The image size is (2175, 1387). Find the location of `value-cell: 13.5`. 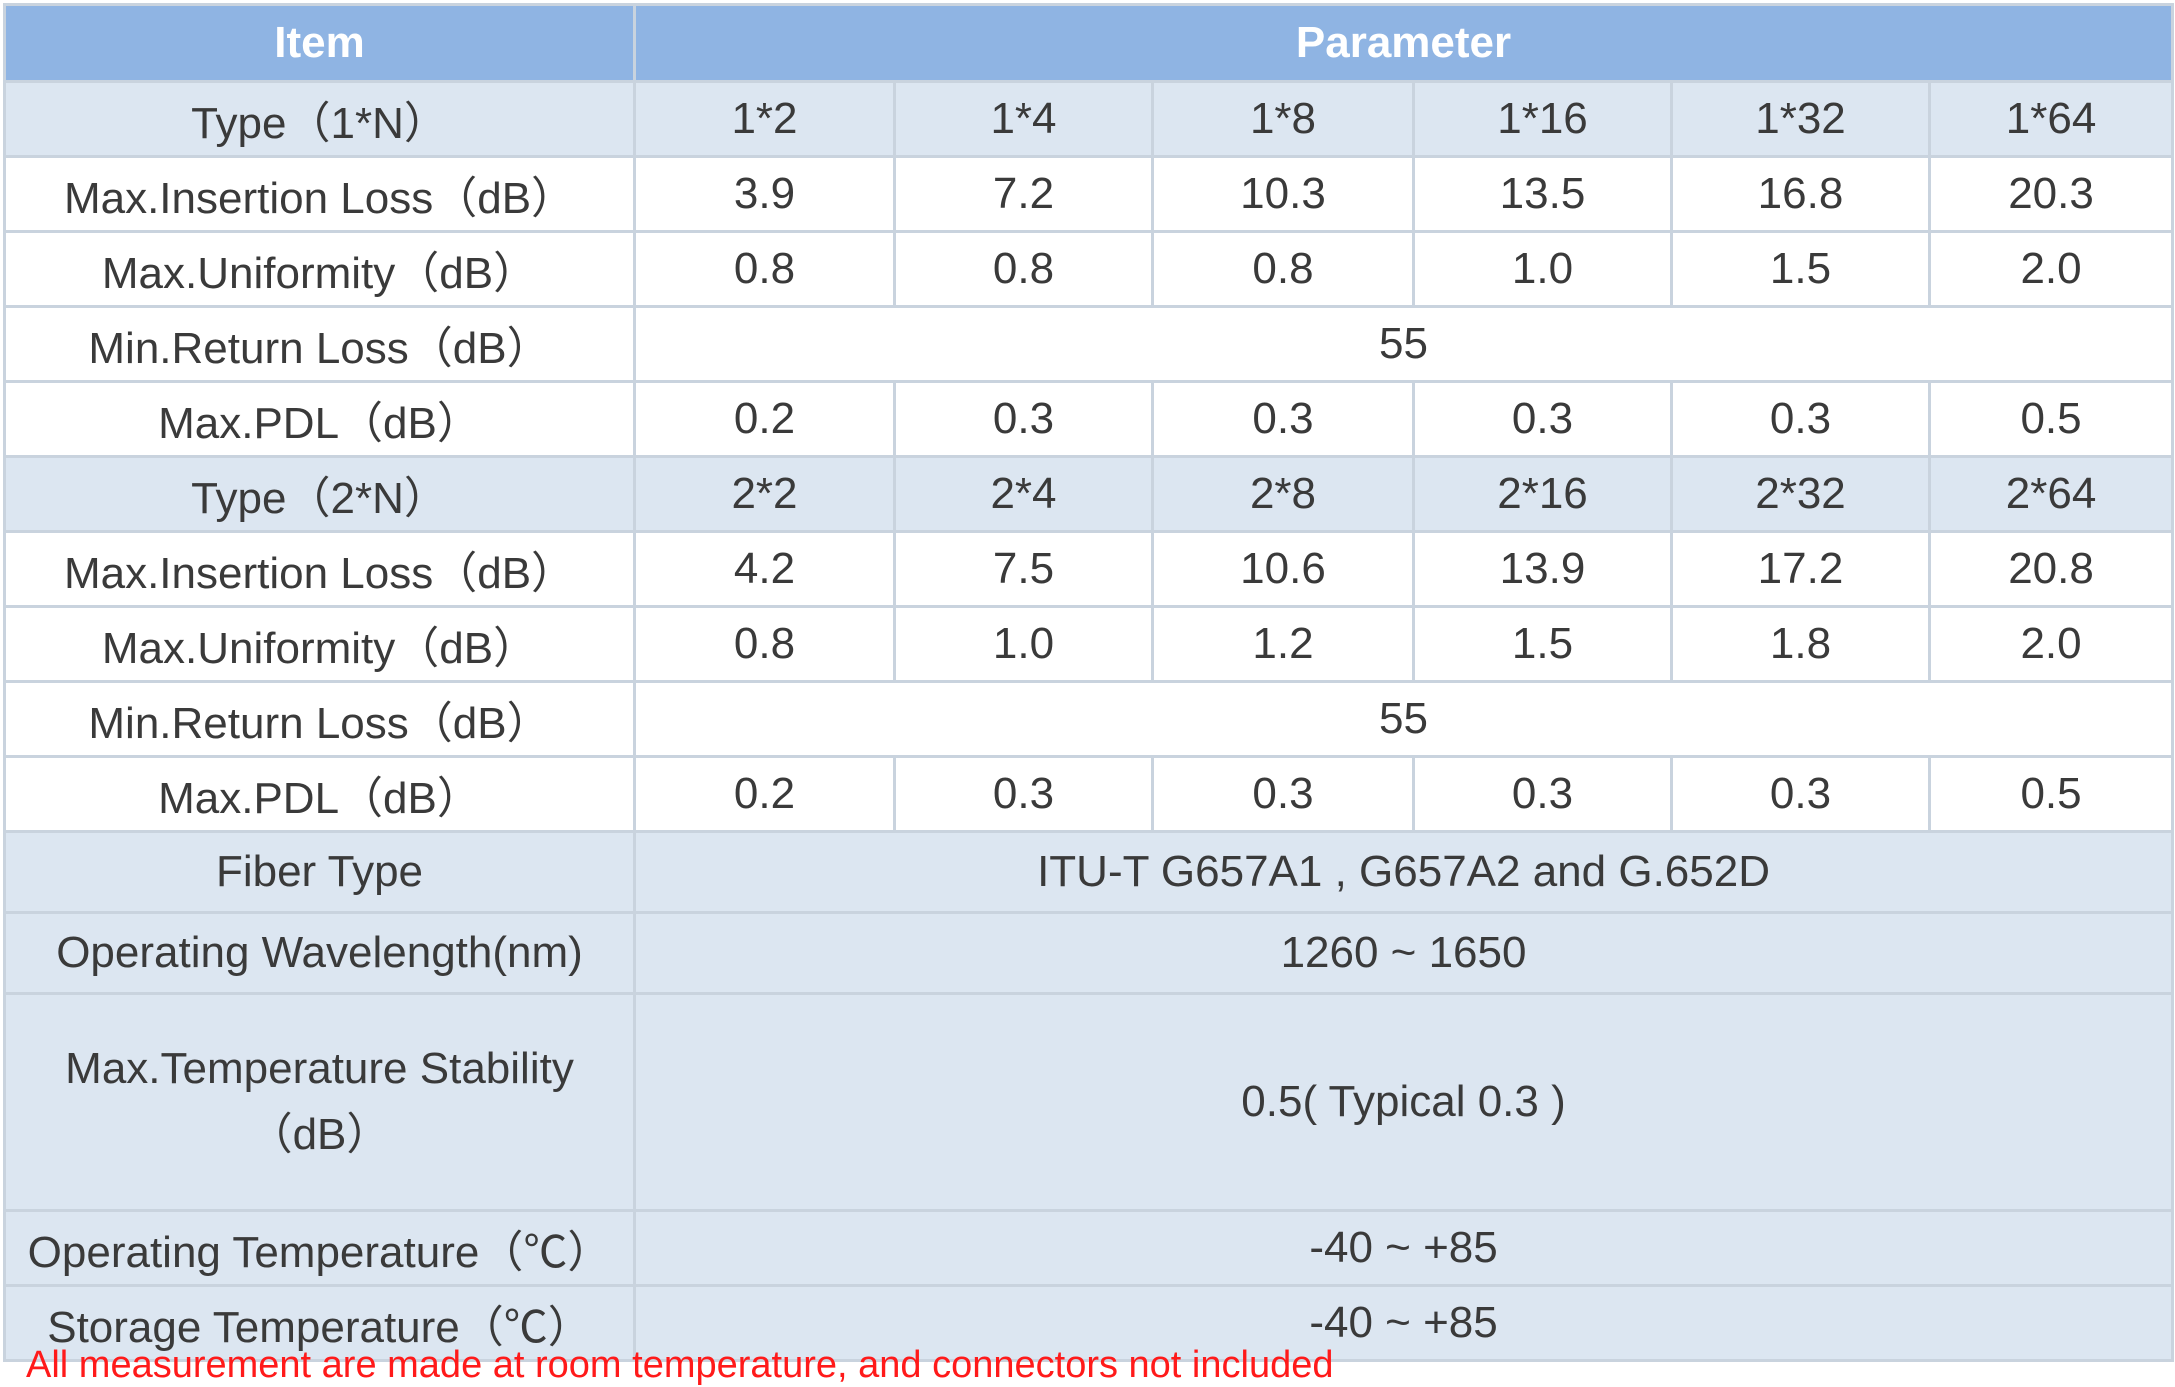

value-cell: 13.5 is located at coordinates (1542, 194).